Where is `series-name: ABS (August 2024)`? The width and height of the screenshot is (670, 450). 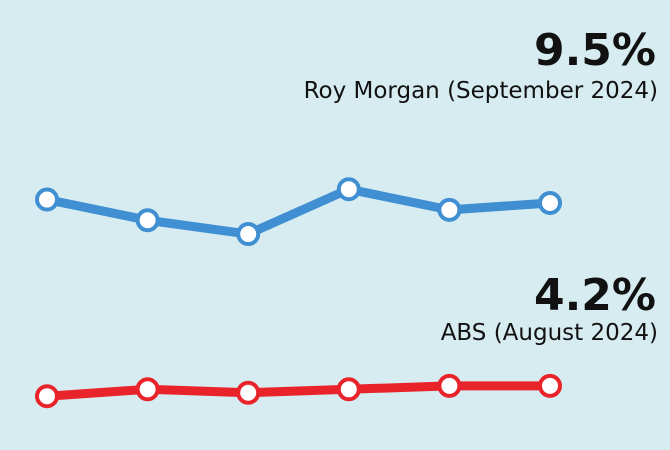
series-name: ABS (August 2024) is located at coordinates (549, 333).